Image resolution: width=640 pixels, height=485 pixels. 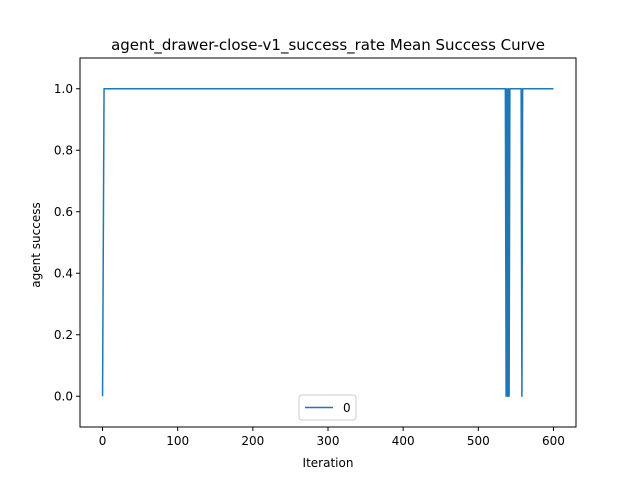 I want to click on x-axis-label: Iteration, so click(x=328, y=463).